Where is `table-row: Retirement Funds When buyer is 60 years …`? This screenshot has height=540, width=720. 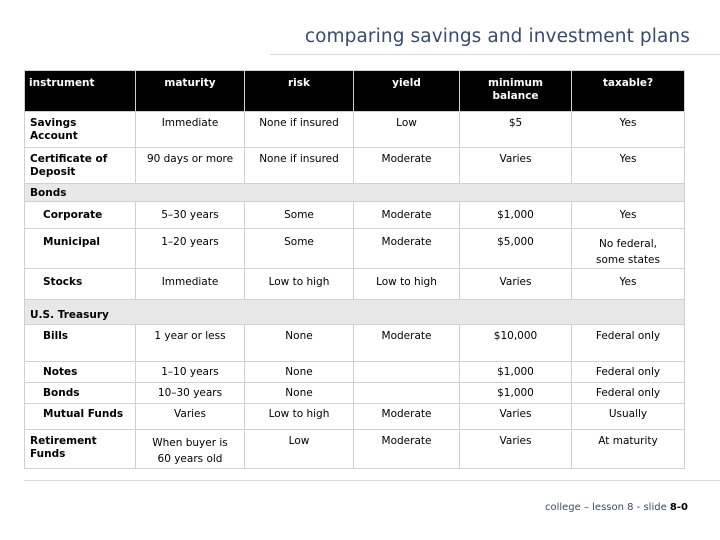
table-row: Retirement Funds When buyer is 60 years … is located at coordinates (354, 449).